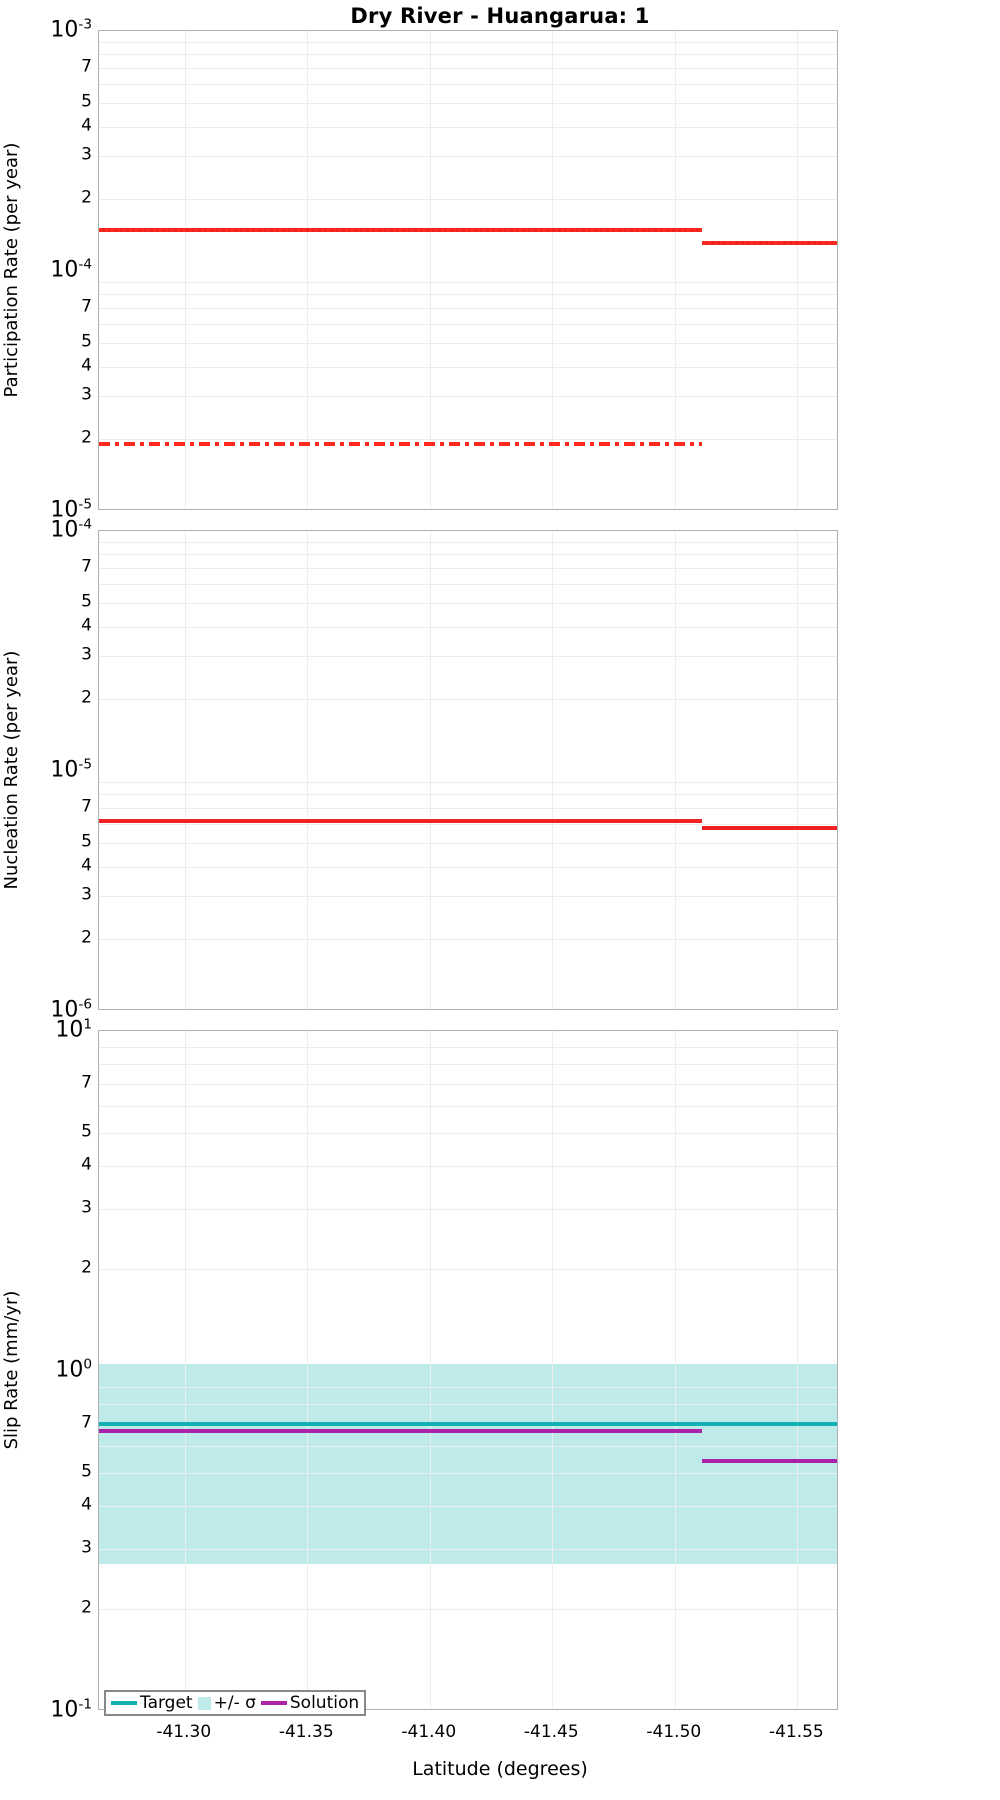  Describe the element at coordinates (273, 1703) in the screenshot. I see `legend-swatch-line-icon` at that location.